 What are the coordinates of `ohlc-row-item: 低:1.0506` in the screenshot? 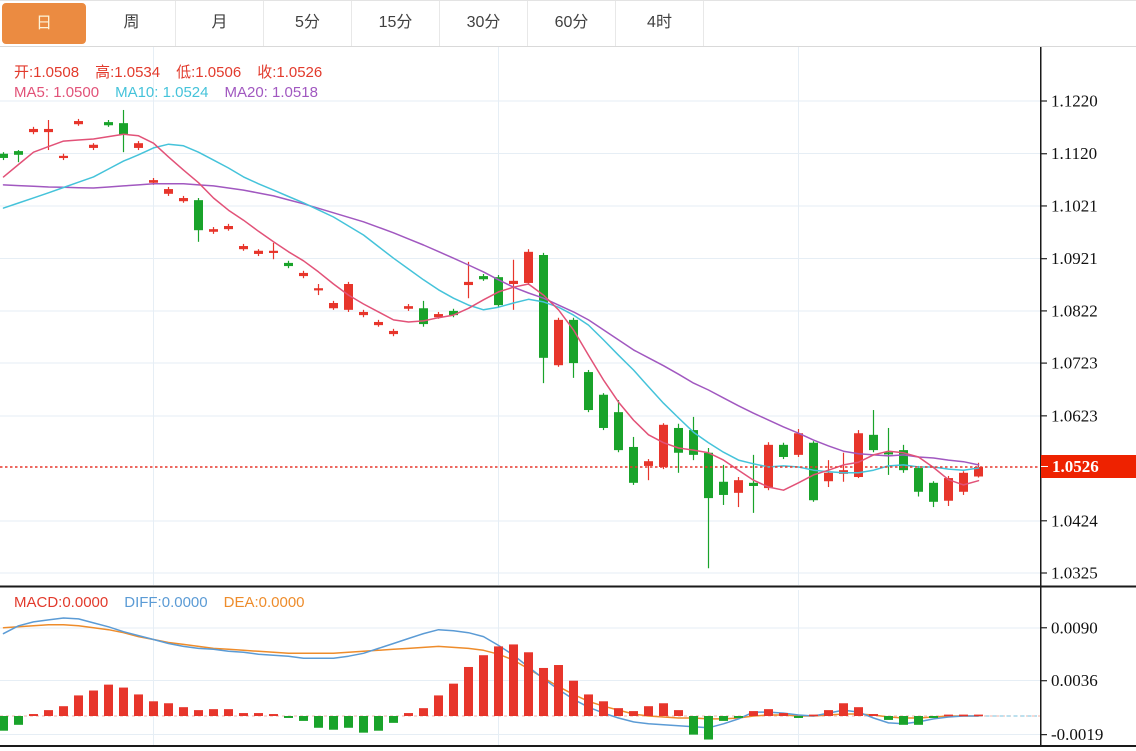 It's located at (208, 72).